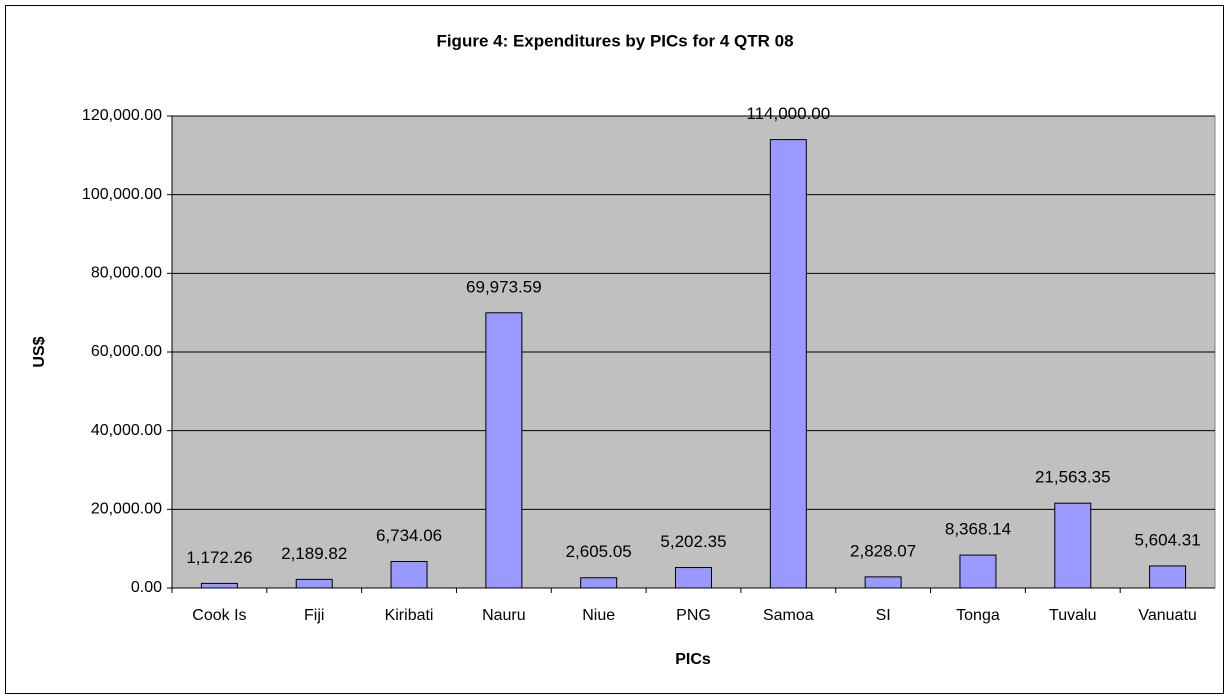  I want to click on data-label: 114,000.00, so click(788, 113).